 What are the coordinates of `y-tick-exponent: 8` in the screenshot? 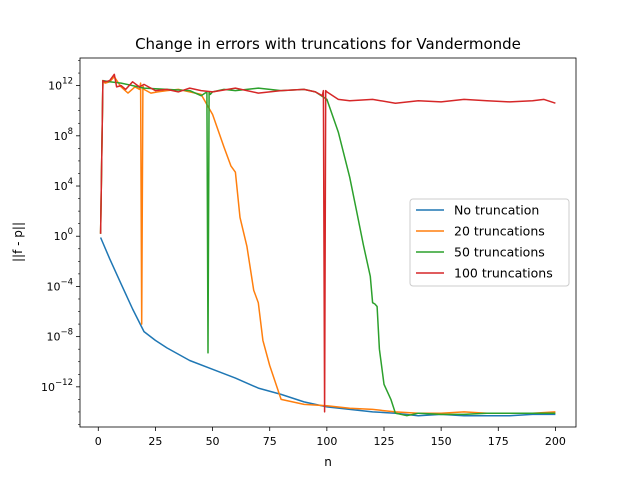 It's located at (70, 132).